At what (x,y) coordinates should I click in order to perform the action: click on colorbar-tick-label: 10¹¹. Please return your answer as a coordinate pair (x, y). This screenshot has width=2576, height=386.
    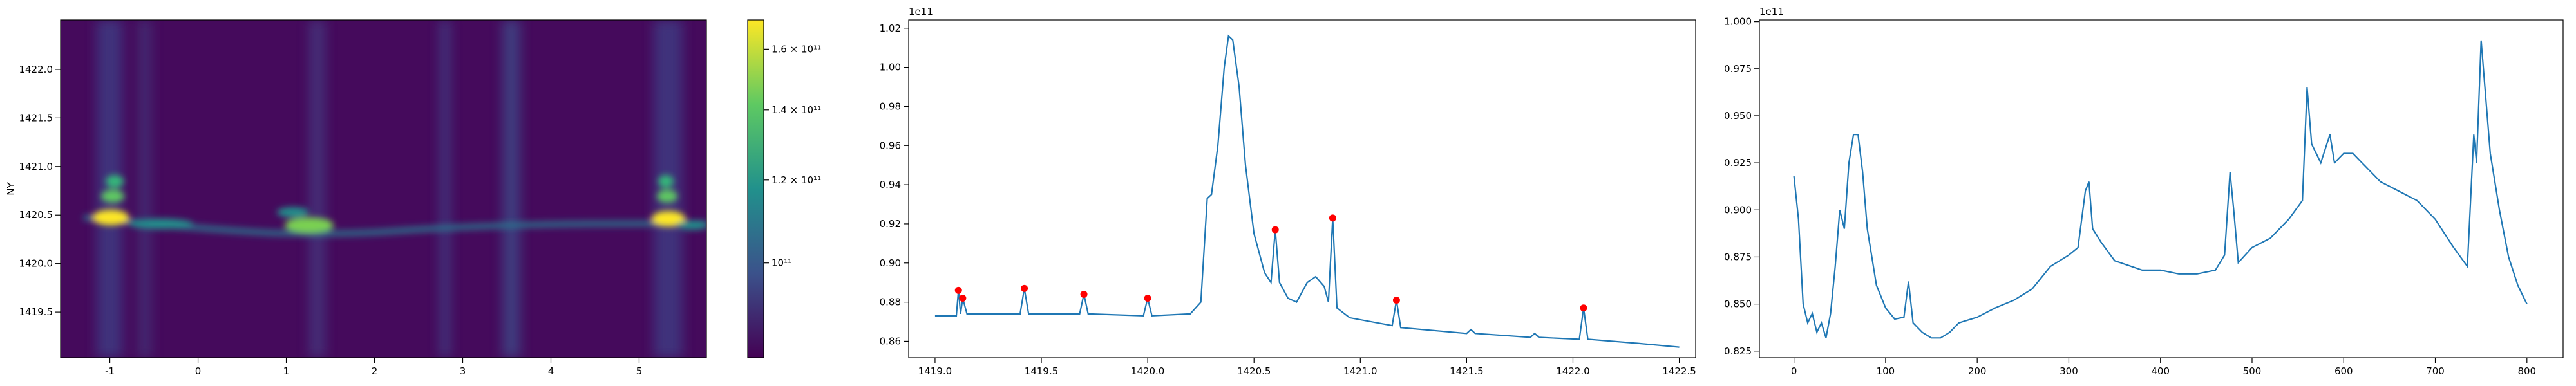
    Looking at the image, I should click on (781, 263).